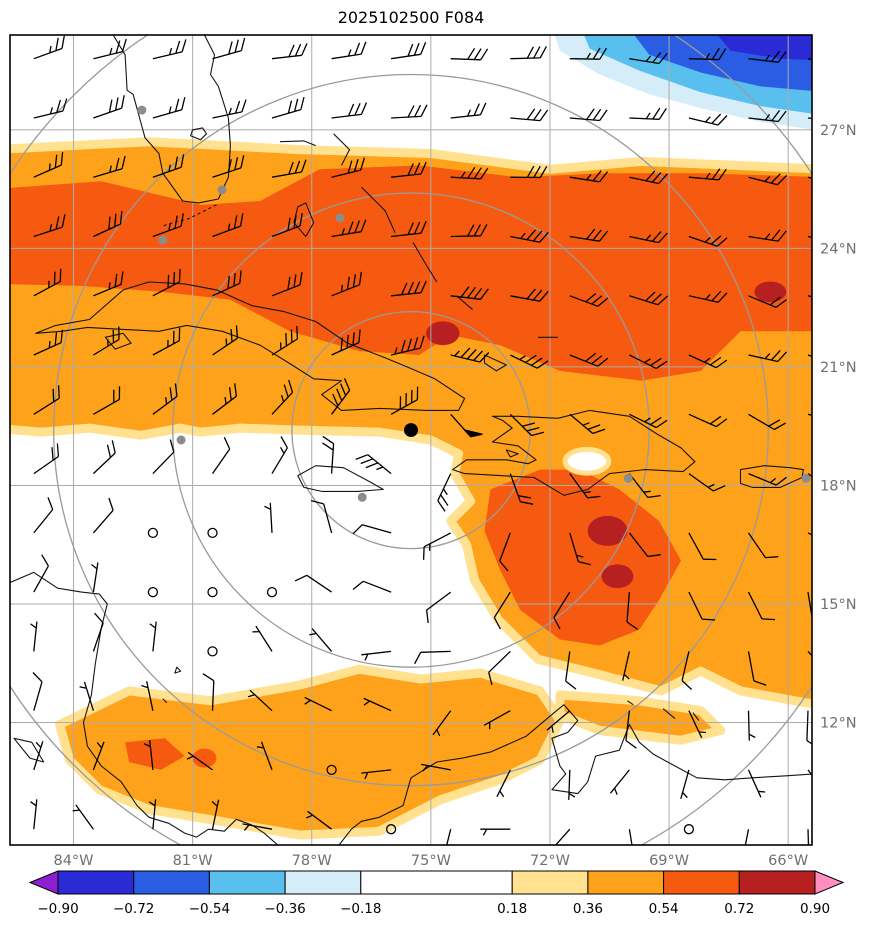 The image size is (873, 929). I want to click on chart-title: 2025102500 F084, so click(411, 17).